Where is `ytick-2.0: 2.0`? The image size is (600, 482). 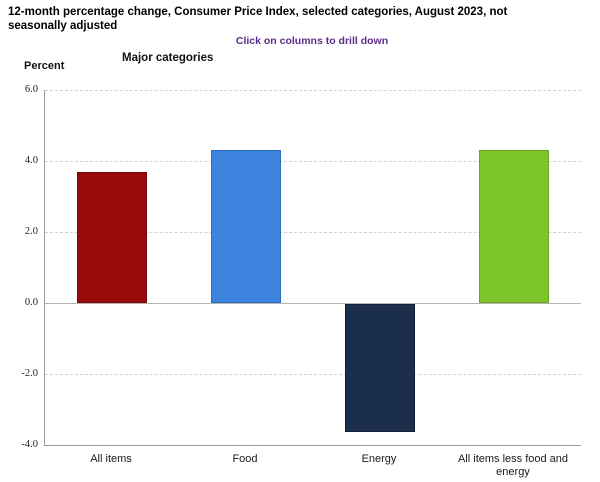
ytick-2.0: 2.0 is located at coordinates (31, 231).